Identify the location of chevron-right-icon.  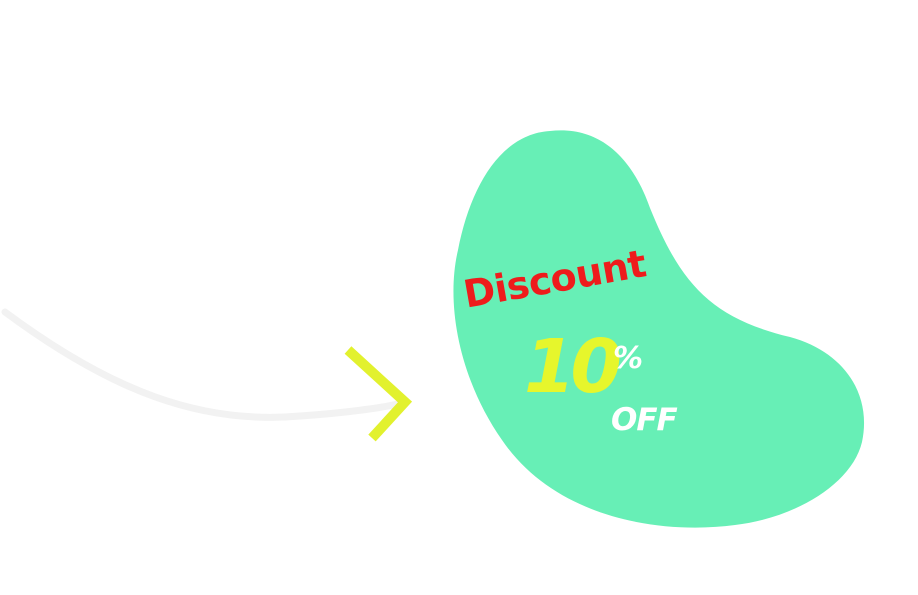
(378, 394).